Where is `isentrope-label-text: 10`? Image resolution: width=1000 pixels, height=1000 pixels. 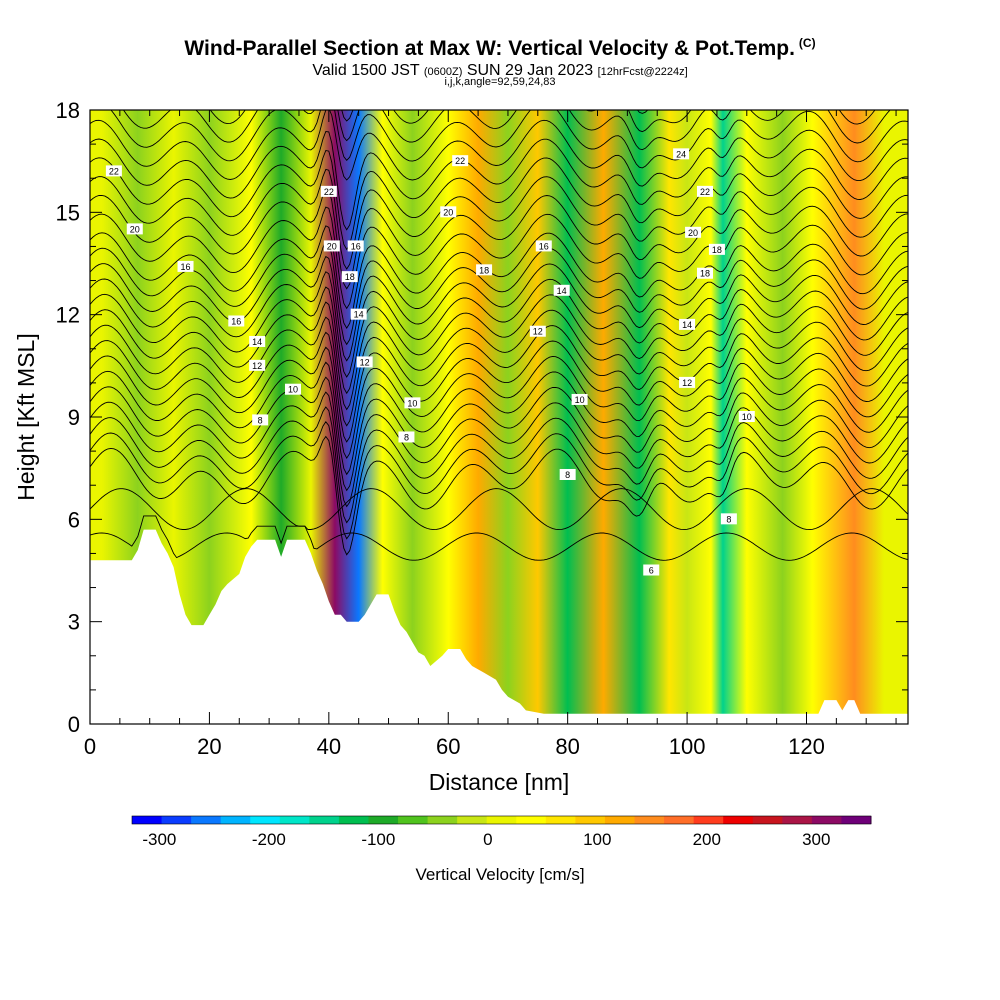 isentrope-label-text: 10 is located at coordinates (412, 403).